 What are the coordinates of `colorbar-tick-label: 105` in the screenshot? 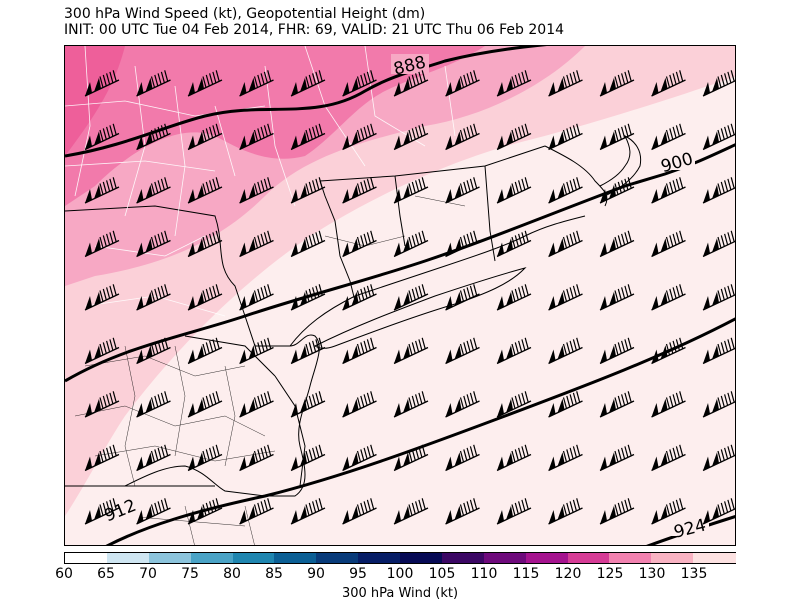 It's located at (442, 574).